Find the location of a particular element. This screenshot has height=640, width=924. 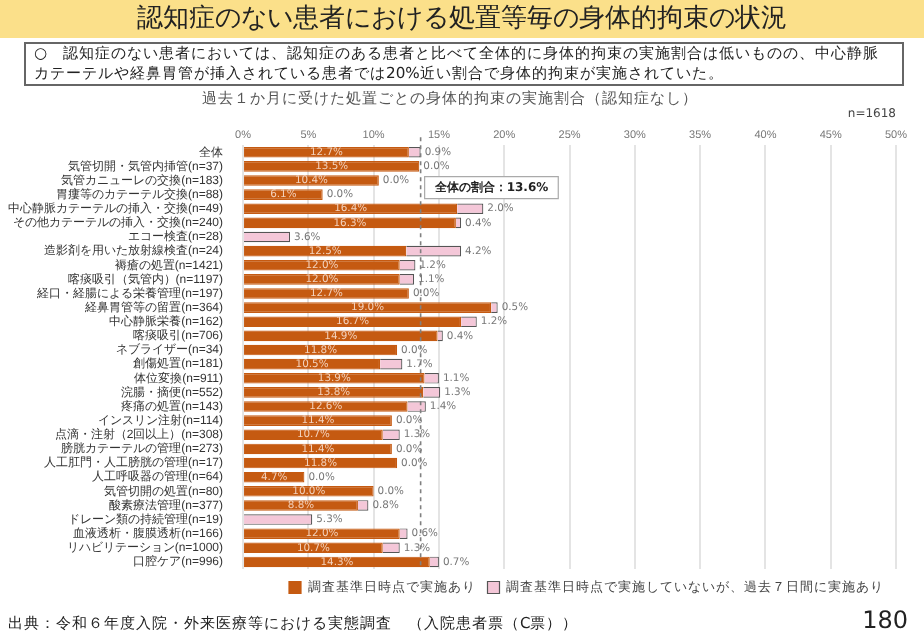

chart-title: 認知症のない患者における処置等毎の身体的拘束の状況 is located at coordinates (462, 19).